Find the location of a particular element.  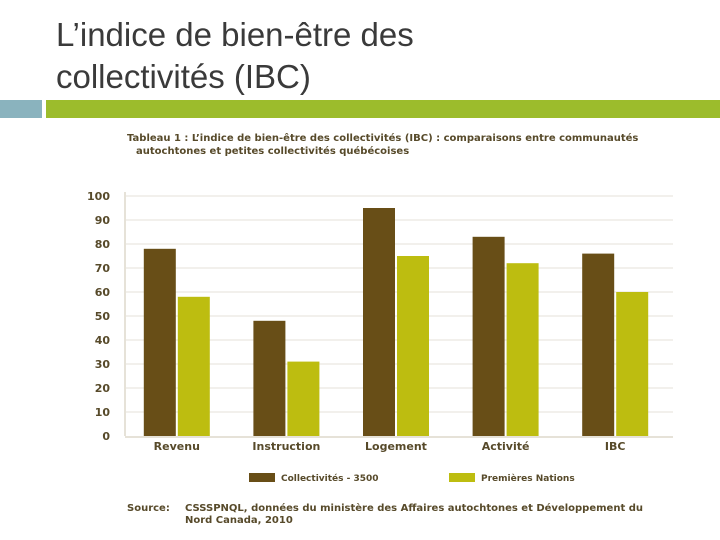

y-axis-tick-labels: 0 10 20 30 40 50 60 70 80 90 100 is located at coordinates (98, 316).